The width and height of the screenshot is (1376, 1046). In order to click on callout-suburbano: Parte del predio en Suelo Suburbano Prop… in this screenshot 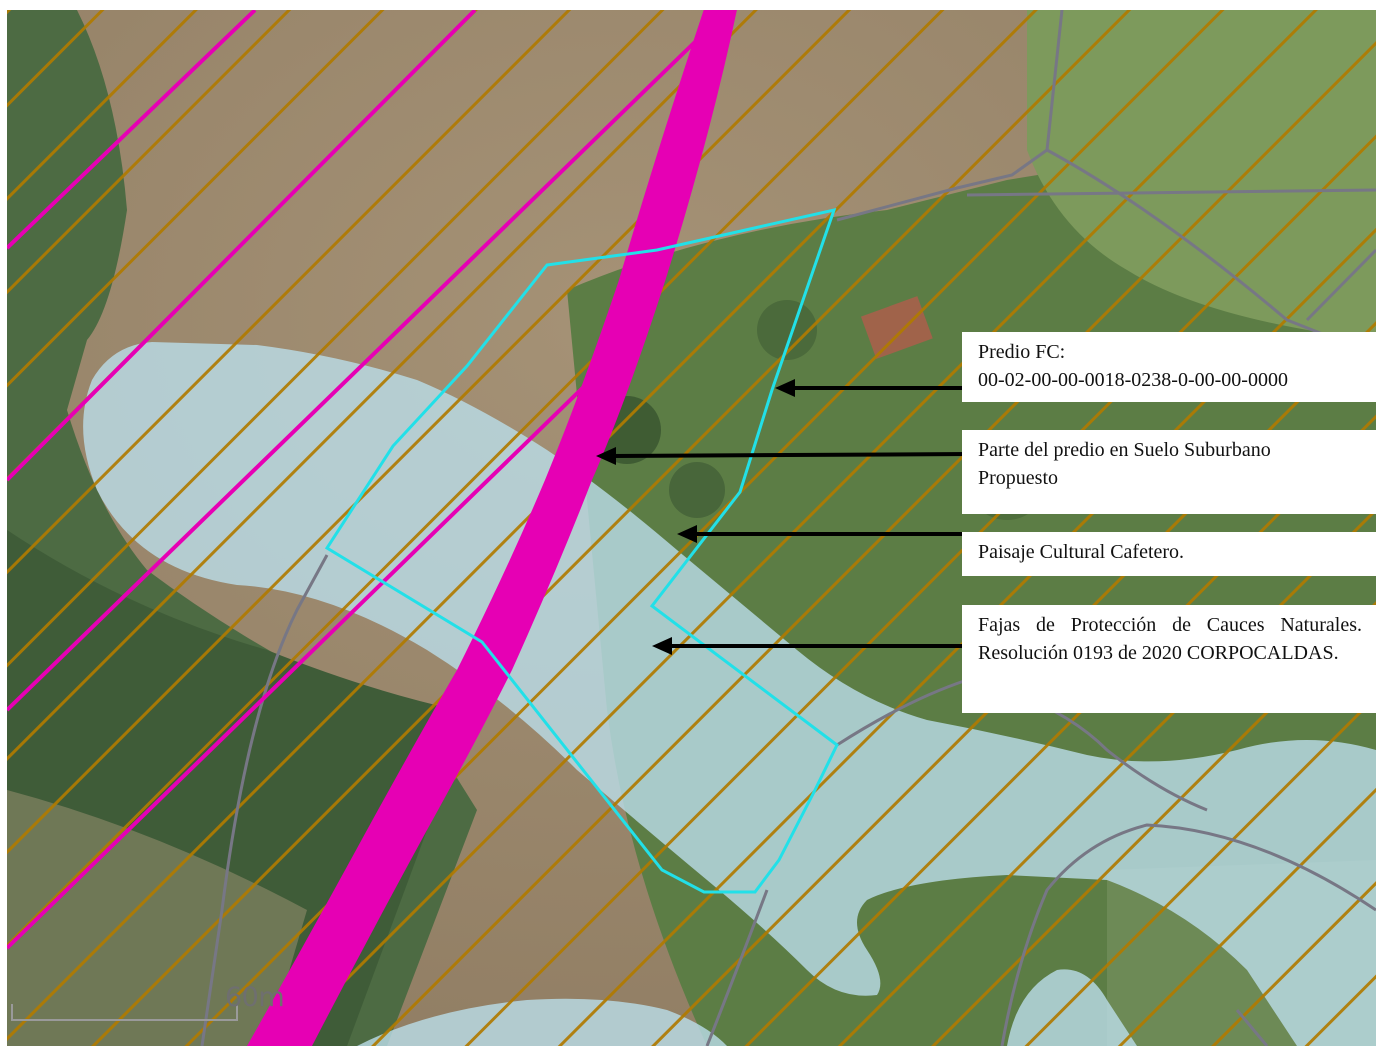, I will do `click(1169, 472)`.